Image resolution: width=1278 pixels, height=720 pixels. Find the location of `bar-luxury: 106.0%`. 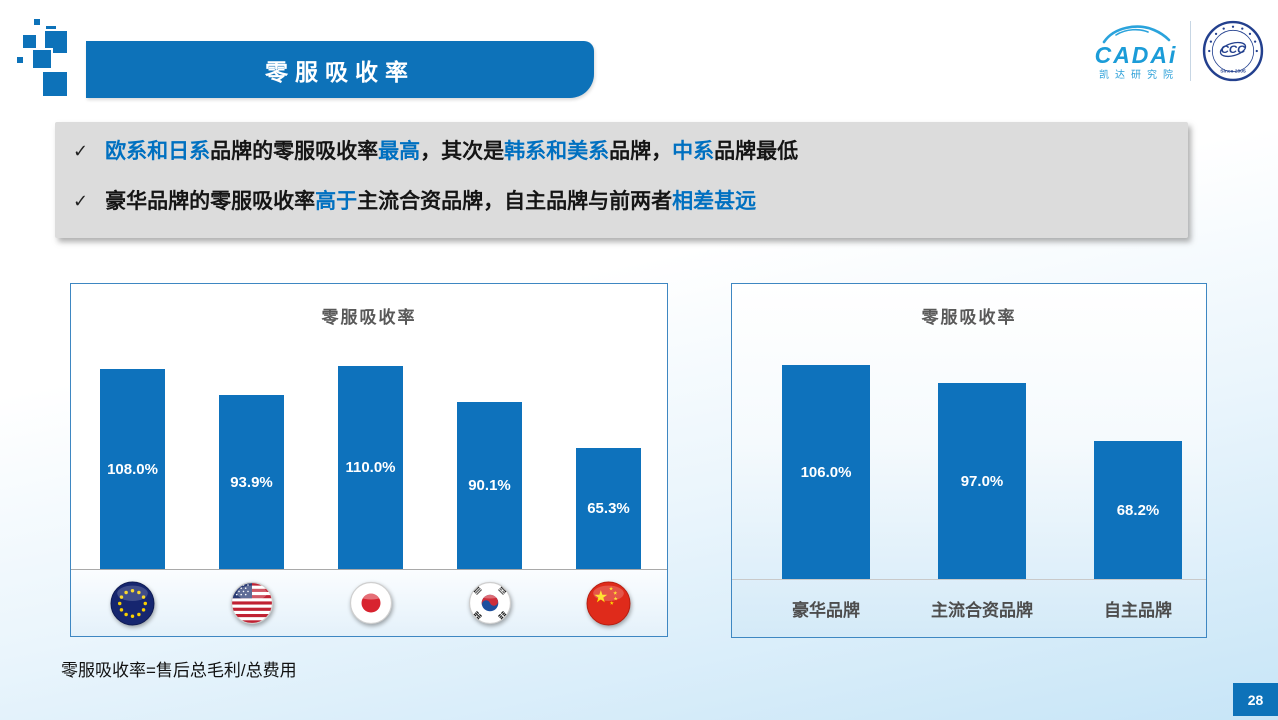

bar-luxury: 106.0% is located at coordinates (826, 472).